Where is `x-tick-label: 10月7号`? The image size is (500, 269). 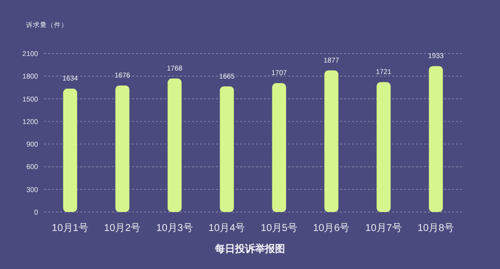
x-tick-label: 10月7号 is located at coordinates (383, 228).